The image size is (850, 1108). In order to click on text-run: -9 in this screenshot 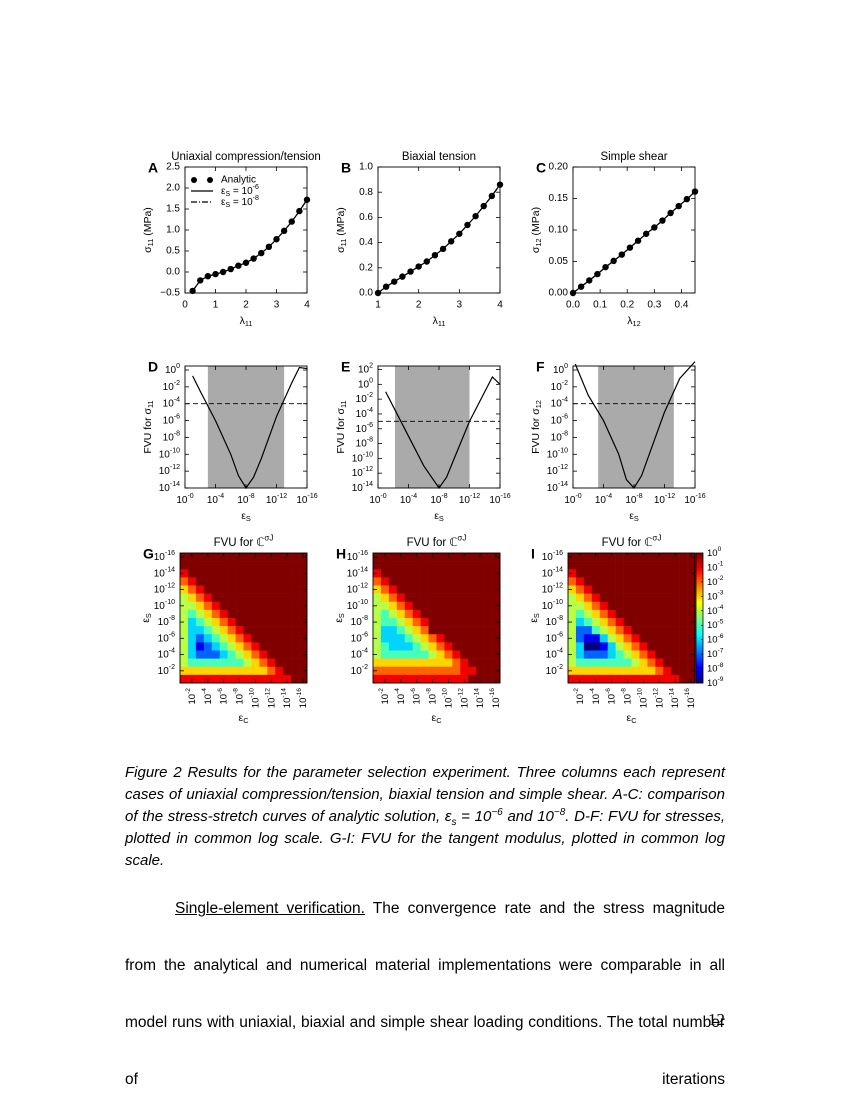, I will do `click(721, 679)`.